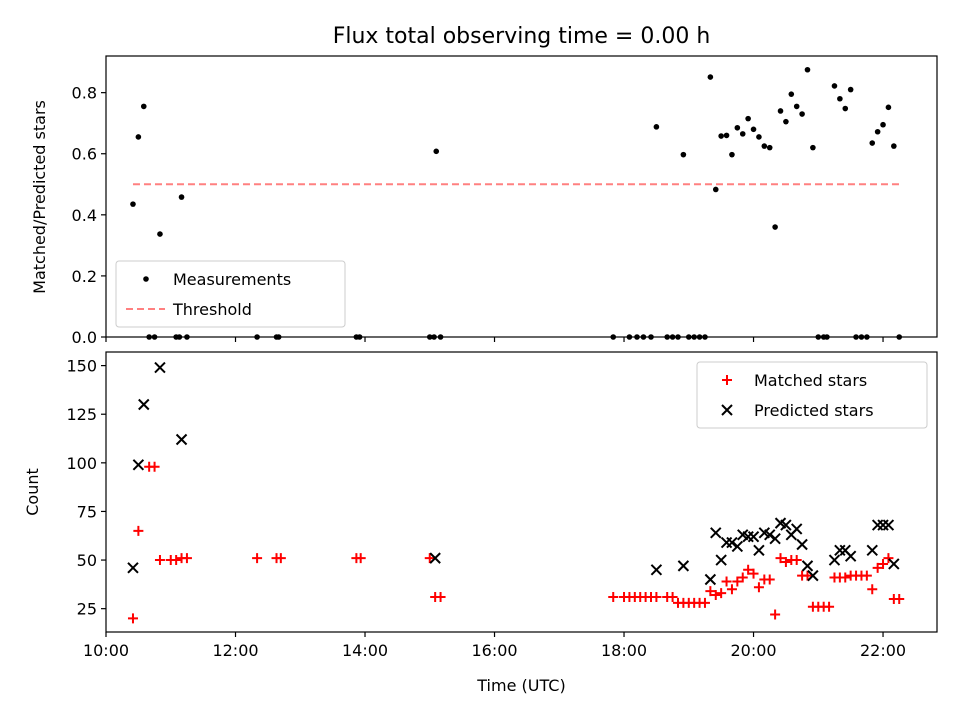 The height and width of the screenshot is (720, 960). What do you see at coordinates (39, 197) in the screenshot?
I see `top-y-axis-label: Matched/Predicted stars` at bounding box center [39, 197].